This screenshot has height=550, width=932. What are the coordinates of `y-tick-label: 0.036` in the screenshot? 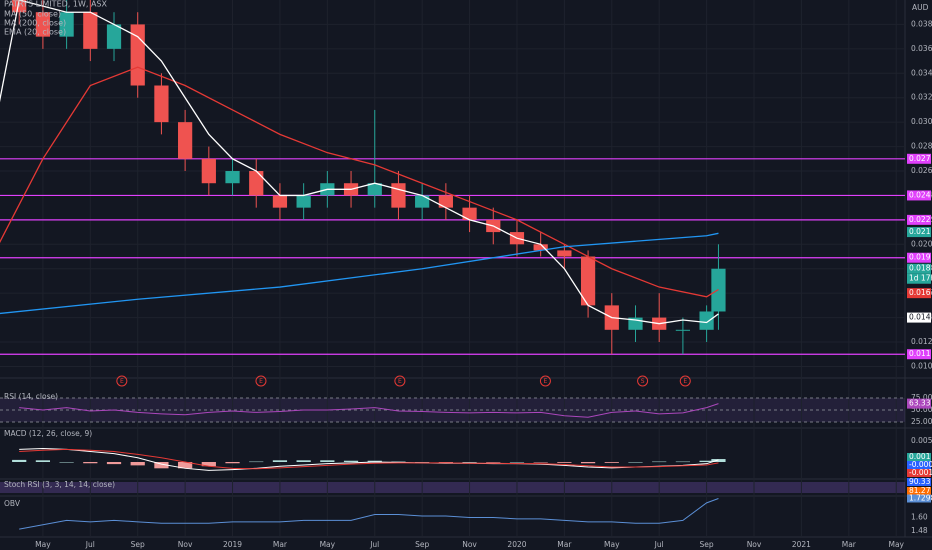 It's located at (921, 48).